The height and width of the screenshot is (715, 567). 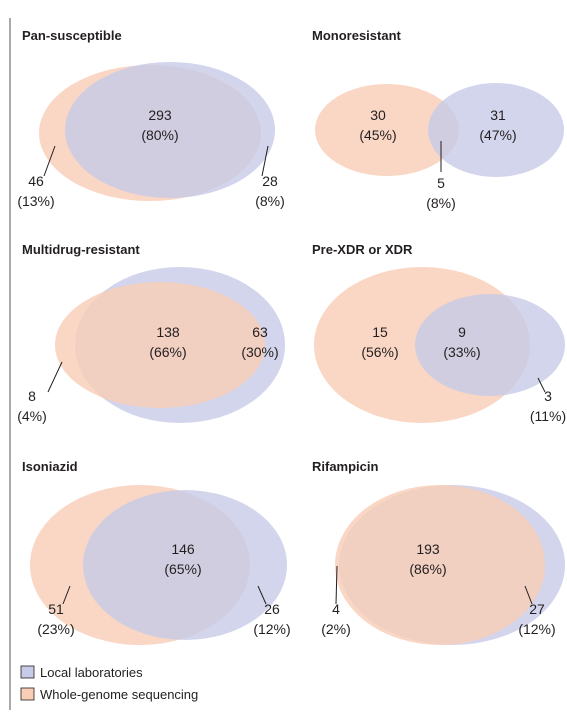 What do you see at coordinates (160, 115) in the screenshot?
I see `region-count: 293` at bounding box center [160, 115].